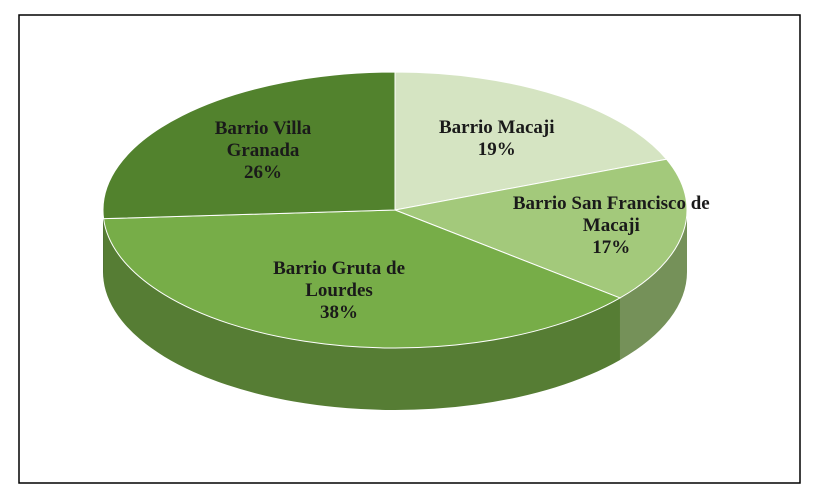  What do you see at coordinates (339, 280) in the screenshot?
I see `category-label: Barrio Gruta de Lourdes` at bounding box center [339, 280].